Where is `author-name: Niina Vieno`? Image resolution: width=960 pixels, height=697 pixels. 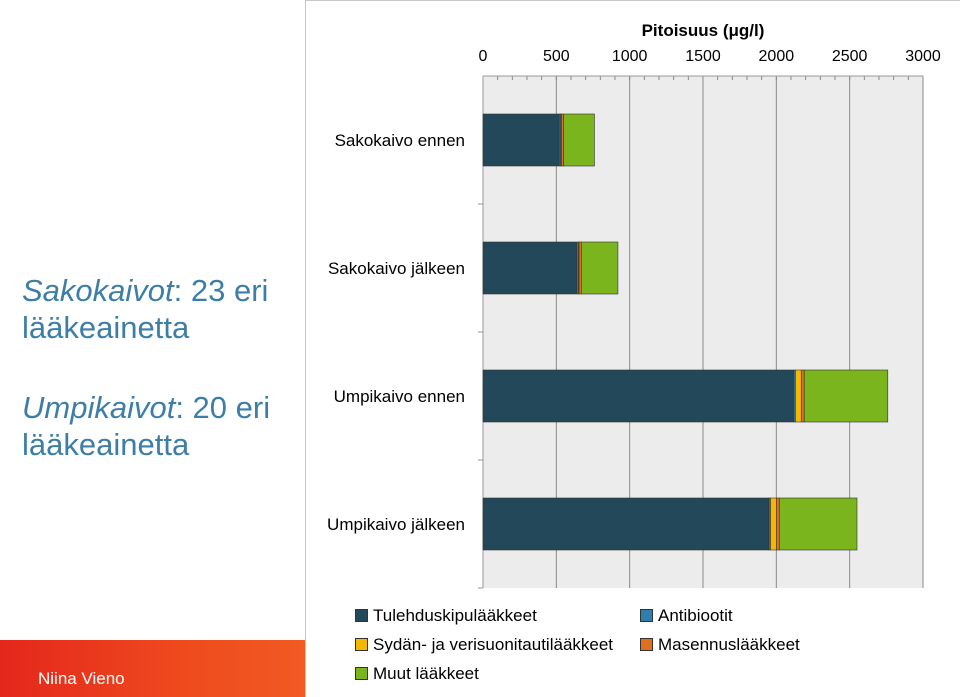 author-name: Niina Vieno is located at coordinates (81, 678).